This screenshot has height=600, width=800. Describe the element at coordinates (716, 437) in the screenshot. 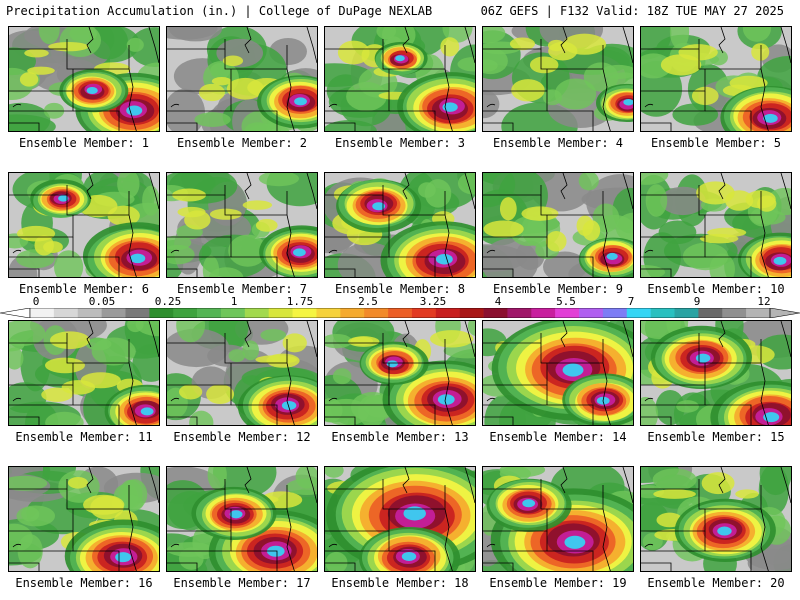

I see `ensemble-member-label: Ensemble Member: 15` at that location.